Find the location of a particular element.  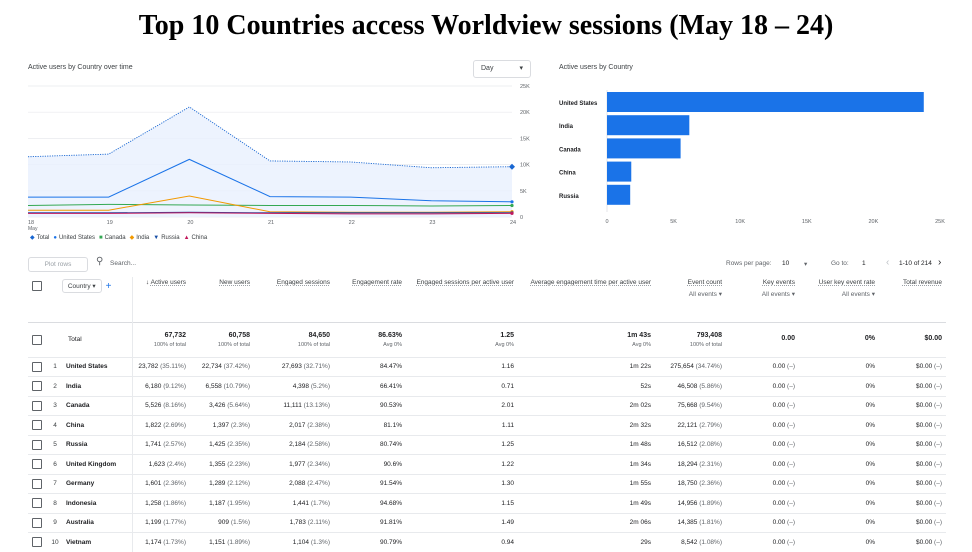

metric-cell: 1,289 (2.12%) is located at coordinates (222, 483).